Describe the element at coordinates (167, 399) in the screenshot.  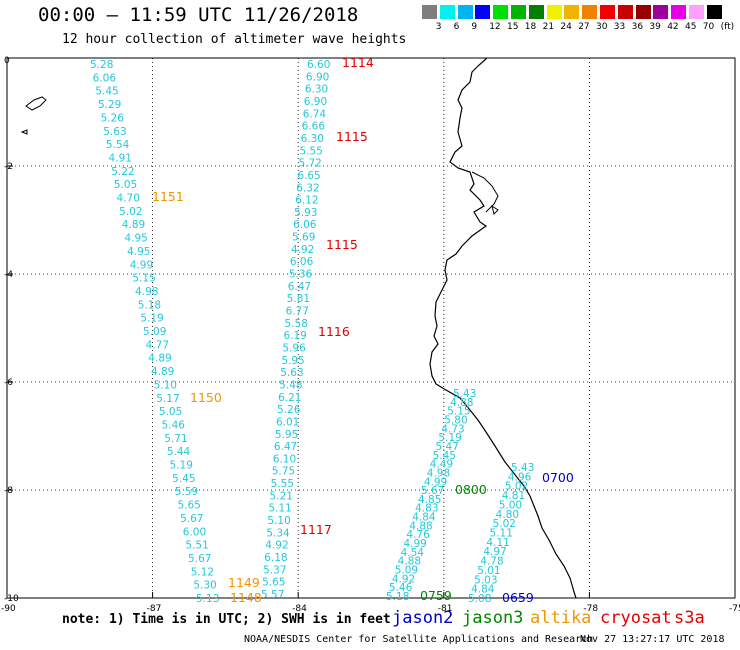
I see `swh-value-track1: 5.17` at that location.